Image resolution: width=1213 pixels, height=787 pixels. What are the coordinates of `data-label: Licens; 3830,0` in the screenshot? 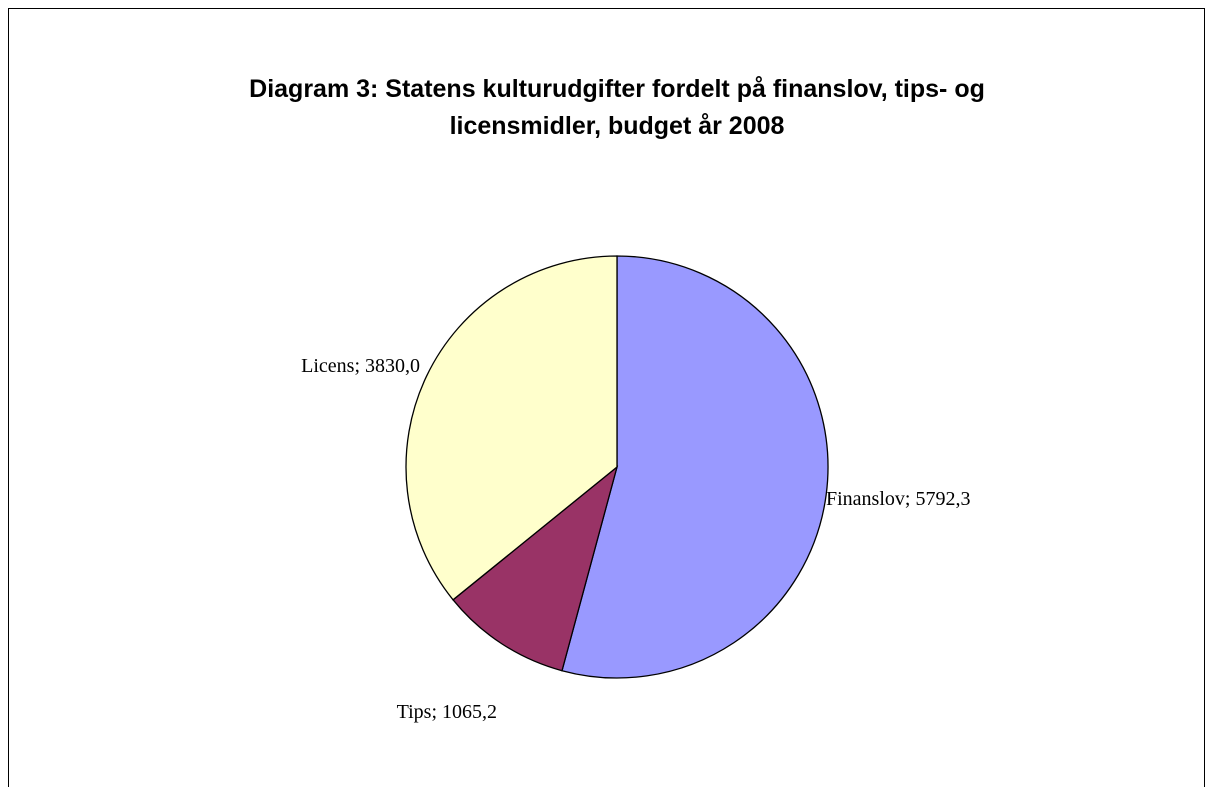 It's located at (360, 366).